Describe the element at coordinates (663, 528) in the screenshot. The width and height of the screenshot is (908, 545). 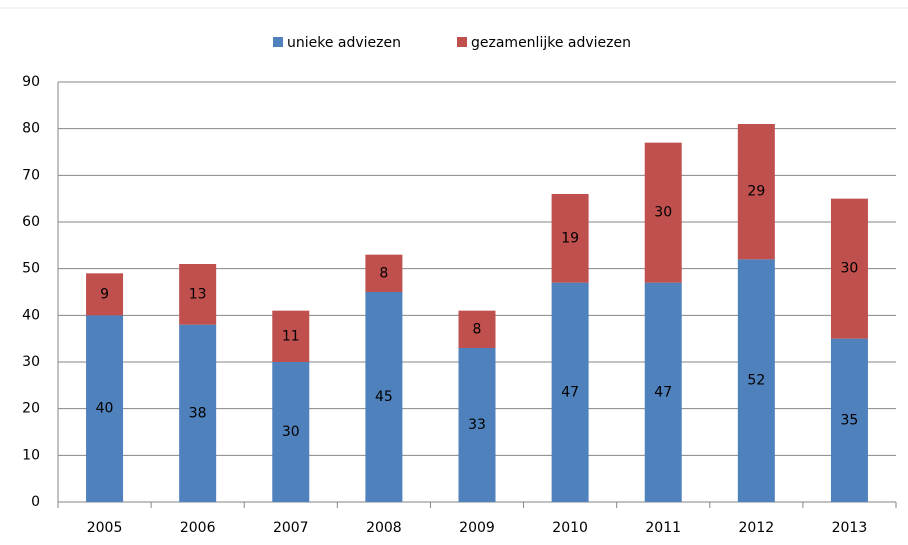
I see `x-tick-label: 2011` at that location.